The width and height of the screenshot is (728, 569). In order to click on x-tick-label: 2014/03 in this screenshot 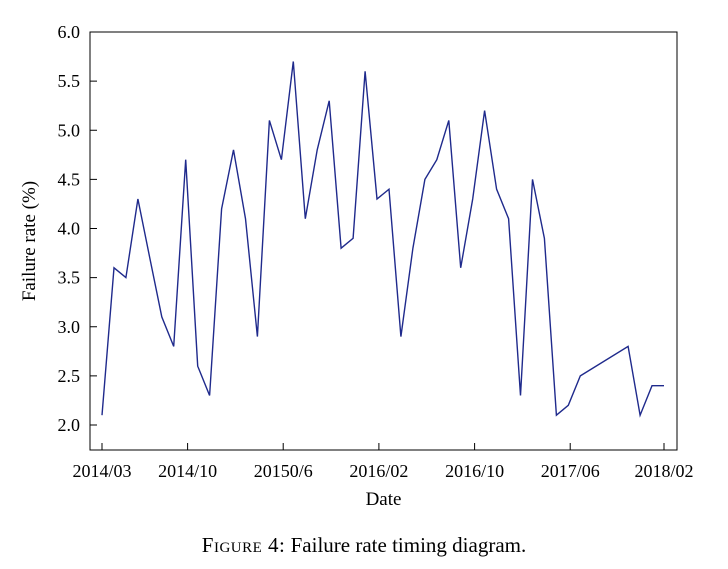, I will do `click(101, 471)`.